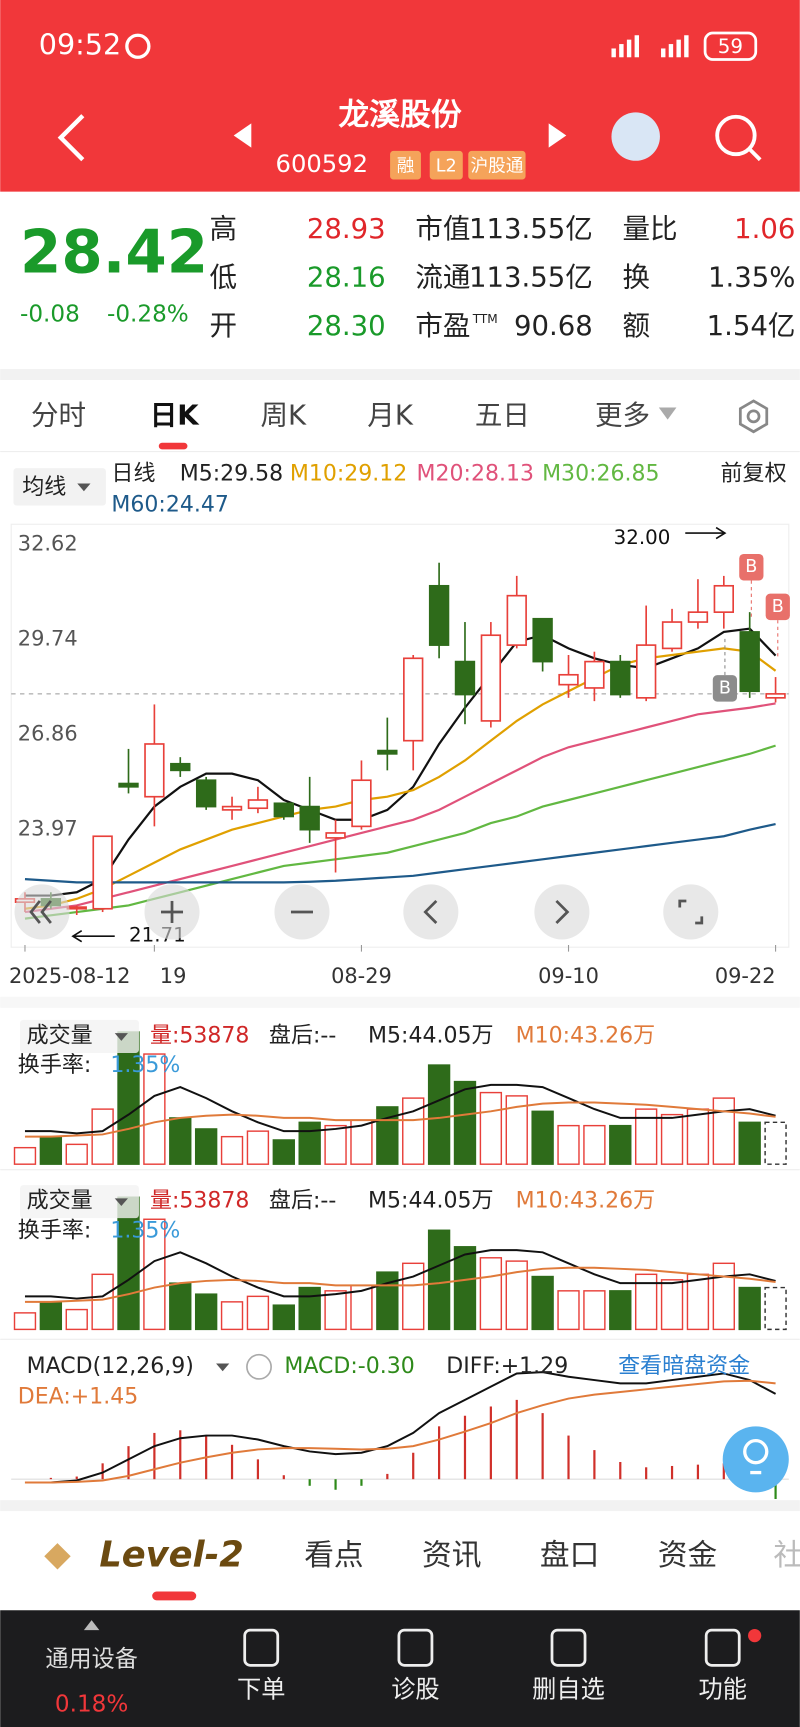  Describe the element at coordinates (231, 474) in the screenshot. I see `ma-value: M5:29.58` at that location.